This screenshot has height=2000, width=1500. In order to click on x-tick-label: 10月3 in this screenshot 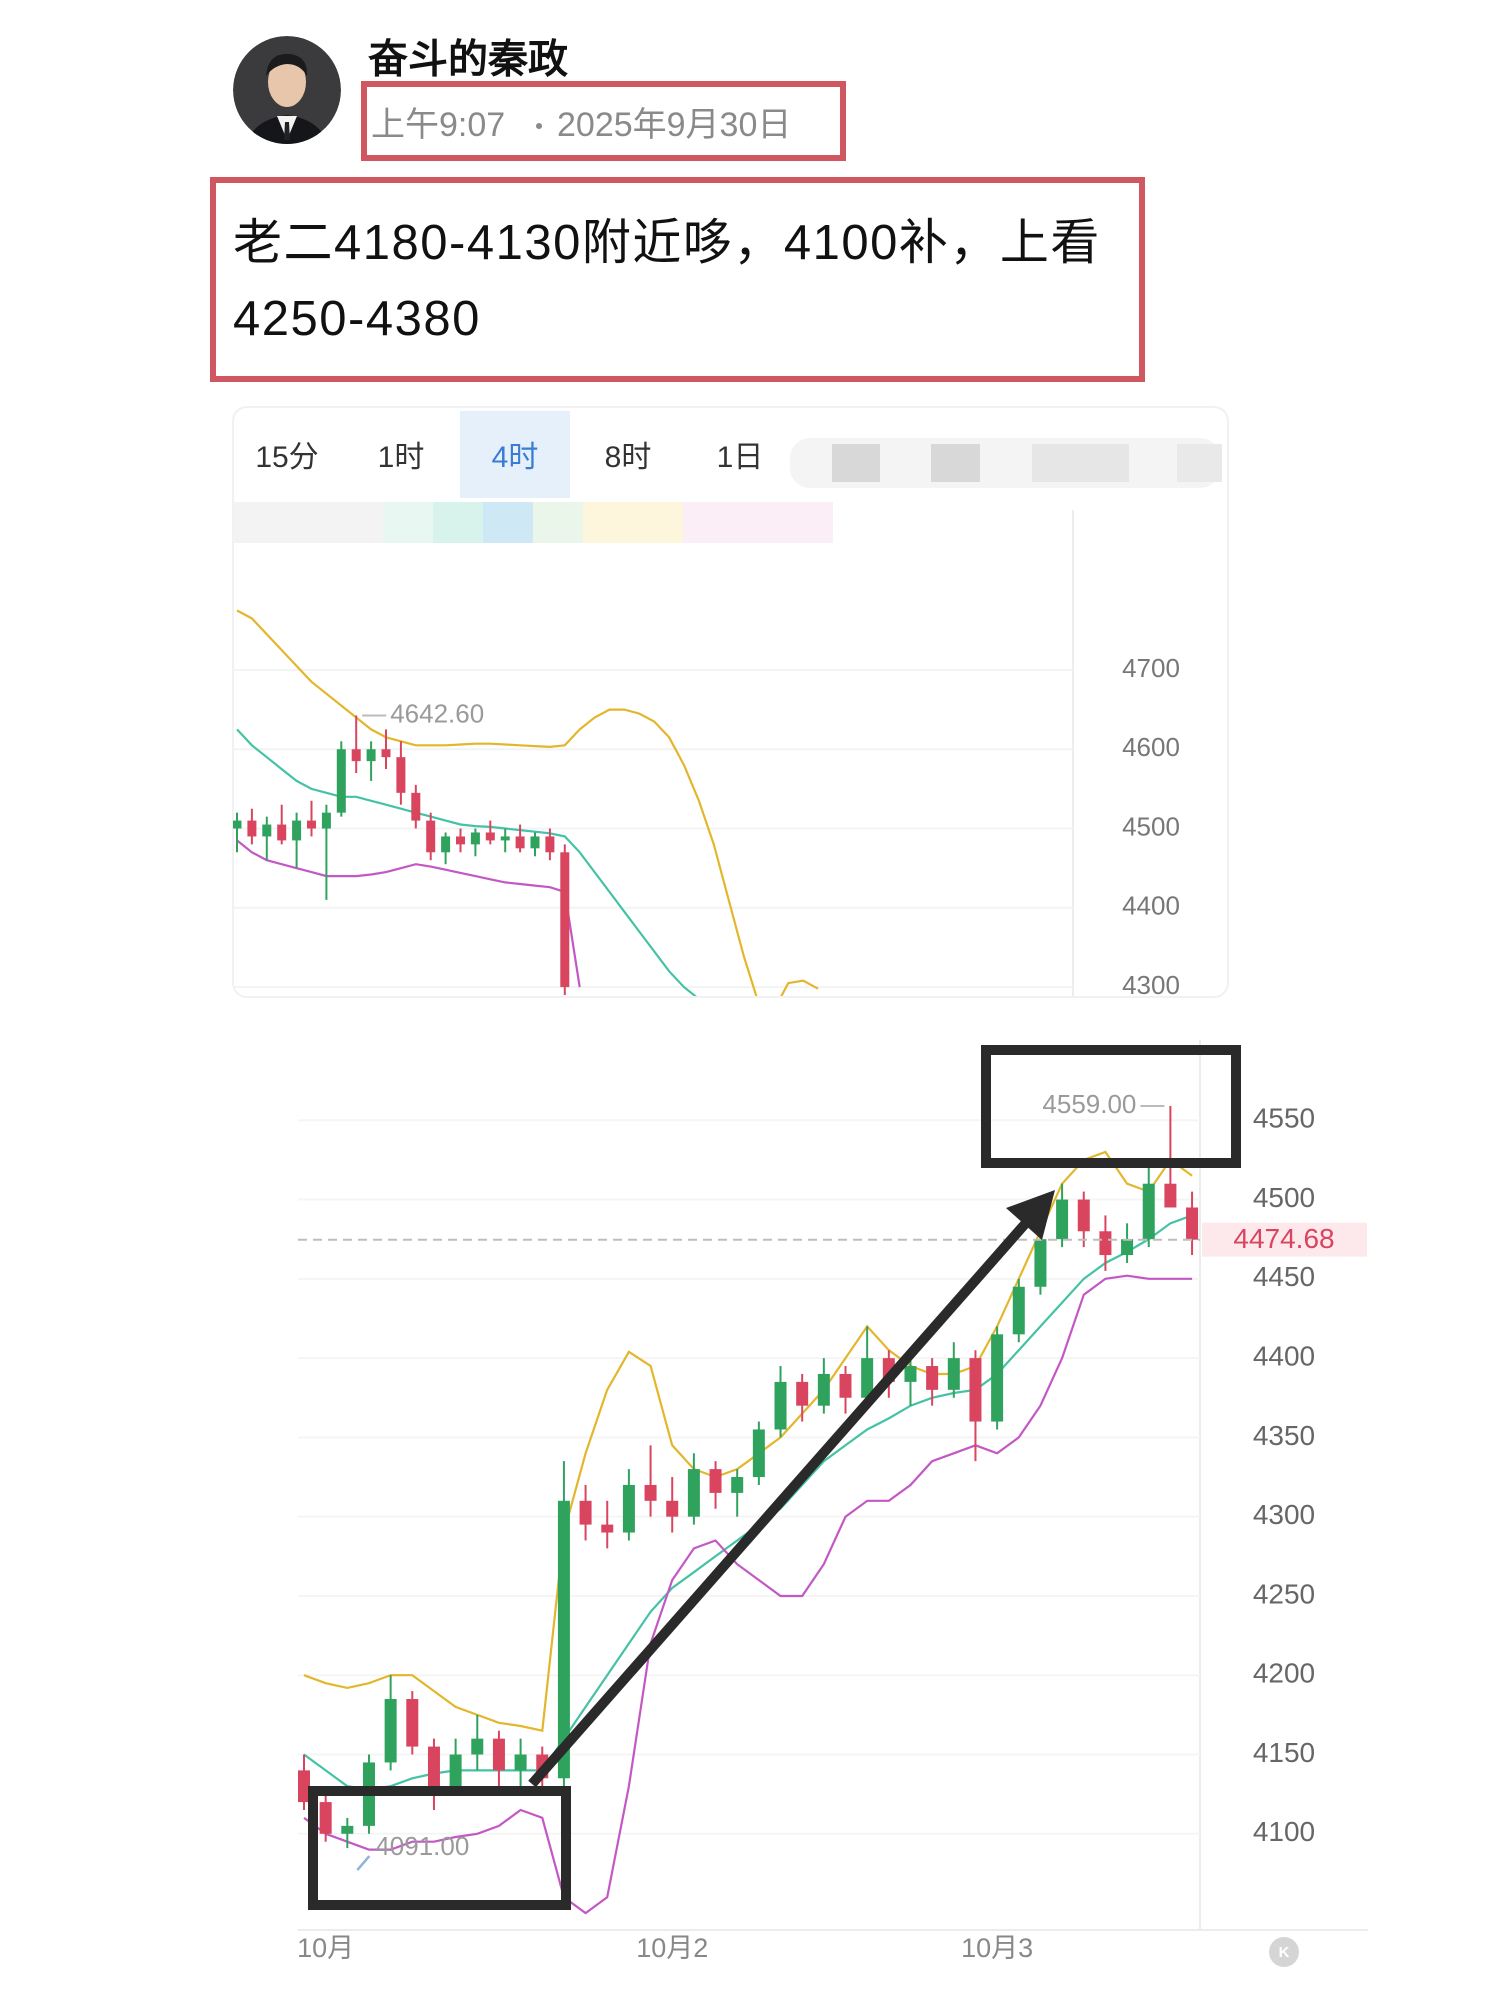, I will do `click(997, 1948)`.